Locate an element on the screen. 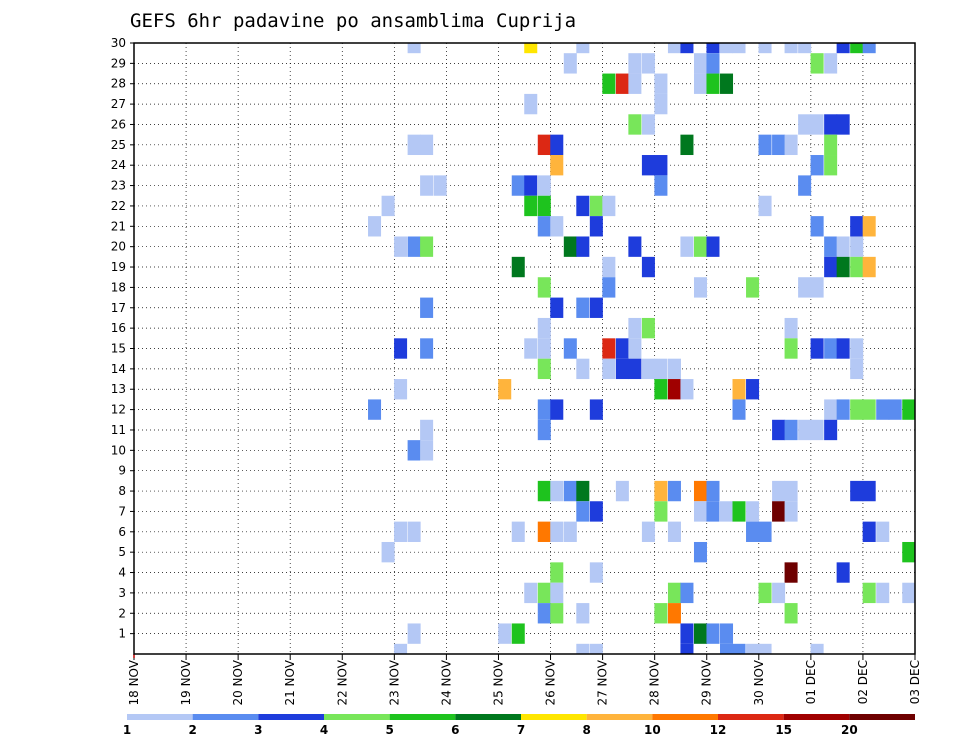 This screenshot has height=742, width=960. y-tick-label: 22 is located at coordinates (118, 206).